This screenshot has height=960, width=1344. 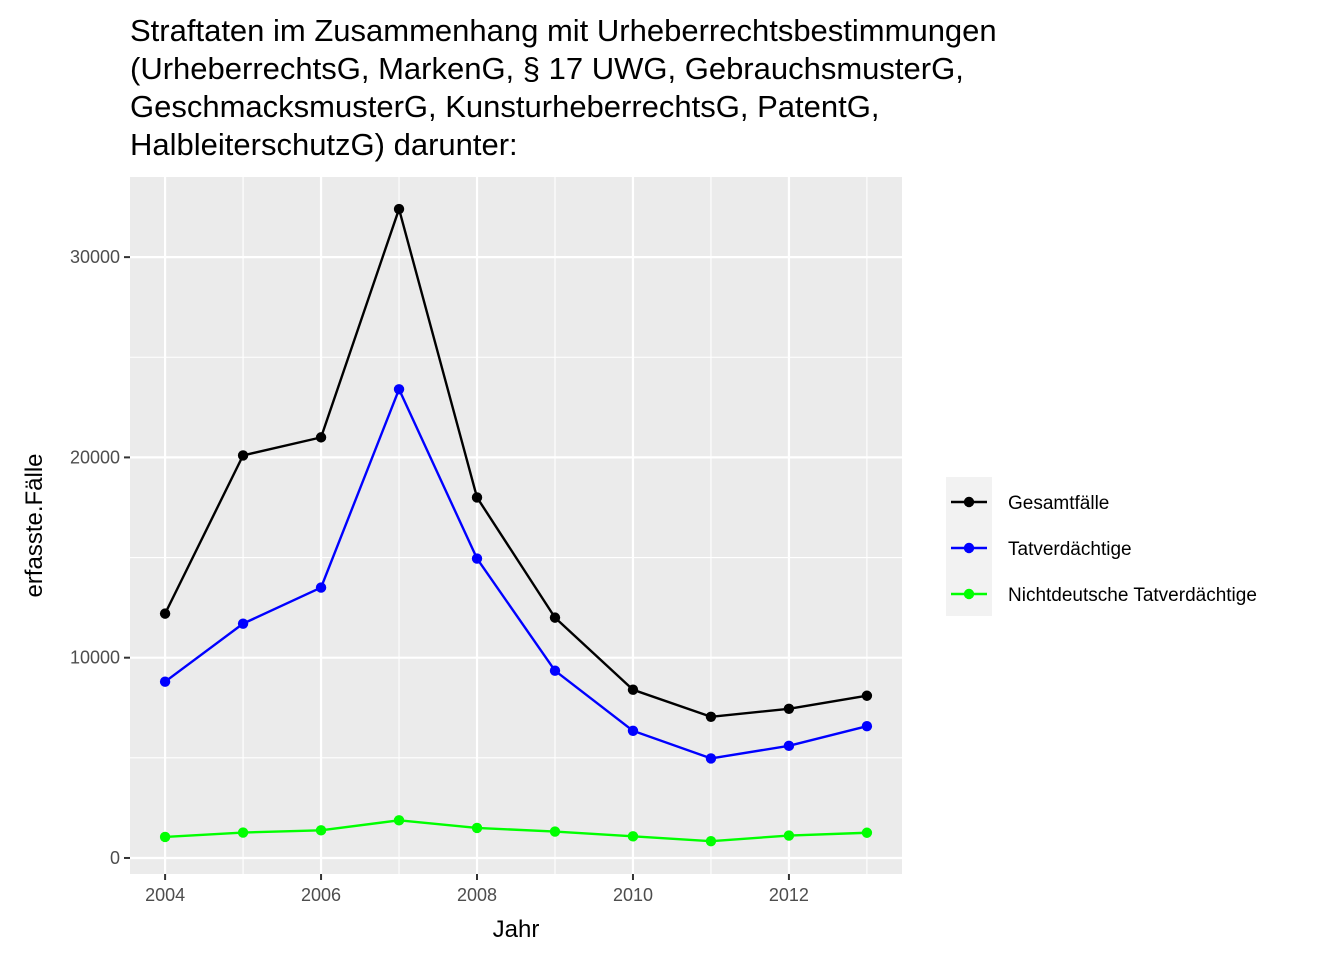 What do you see at coordinates (165, 895) in the screenshot?
I see `x-tick-label: 2004` at bounding box center [165, 895].